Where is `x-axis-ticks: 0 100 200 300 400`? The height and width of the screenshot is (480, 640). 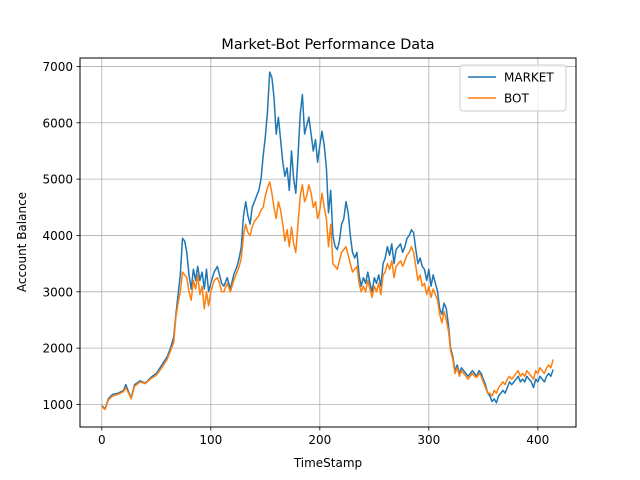
x-axis-ticks: 0 100 200 300 400 is located at coordinates (323, 437).